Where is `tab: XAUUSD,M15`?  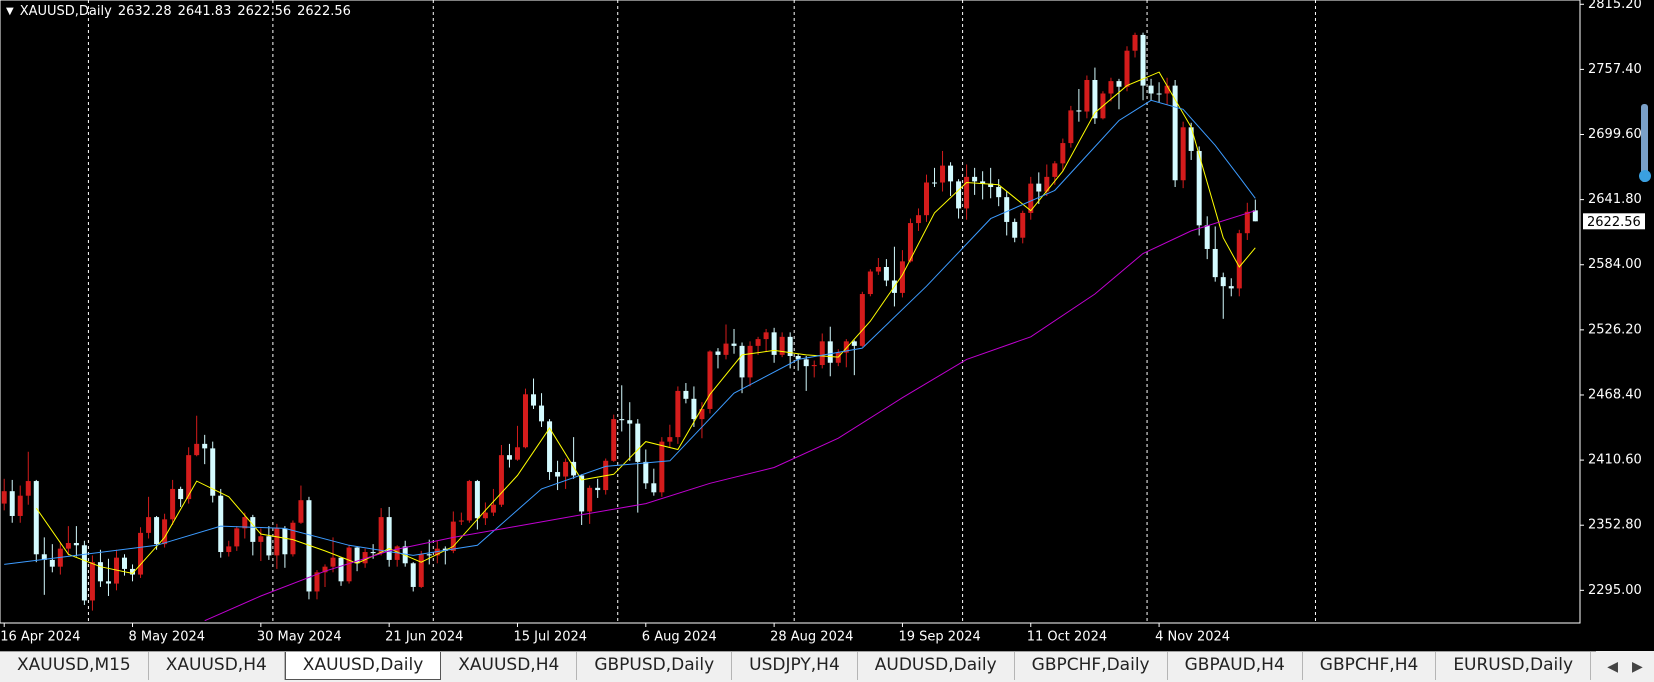
tab: XAUUSD,M15 is located at coordinates (74, 666).